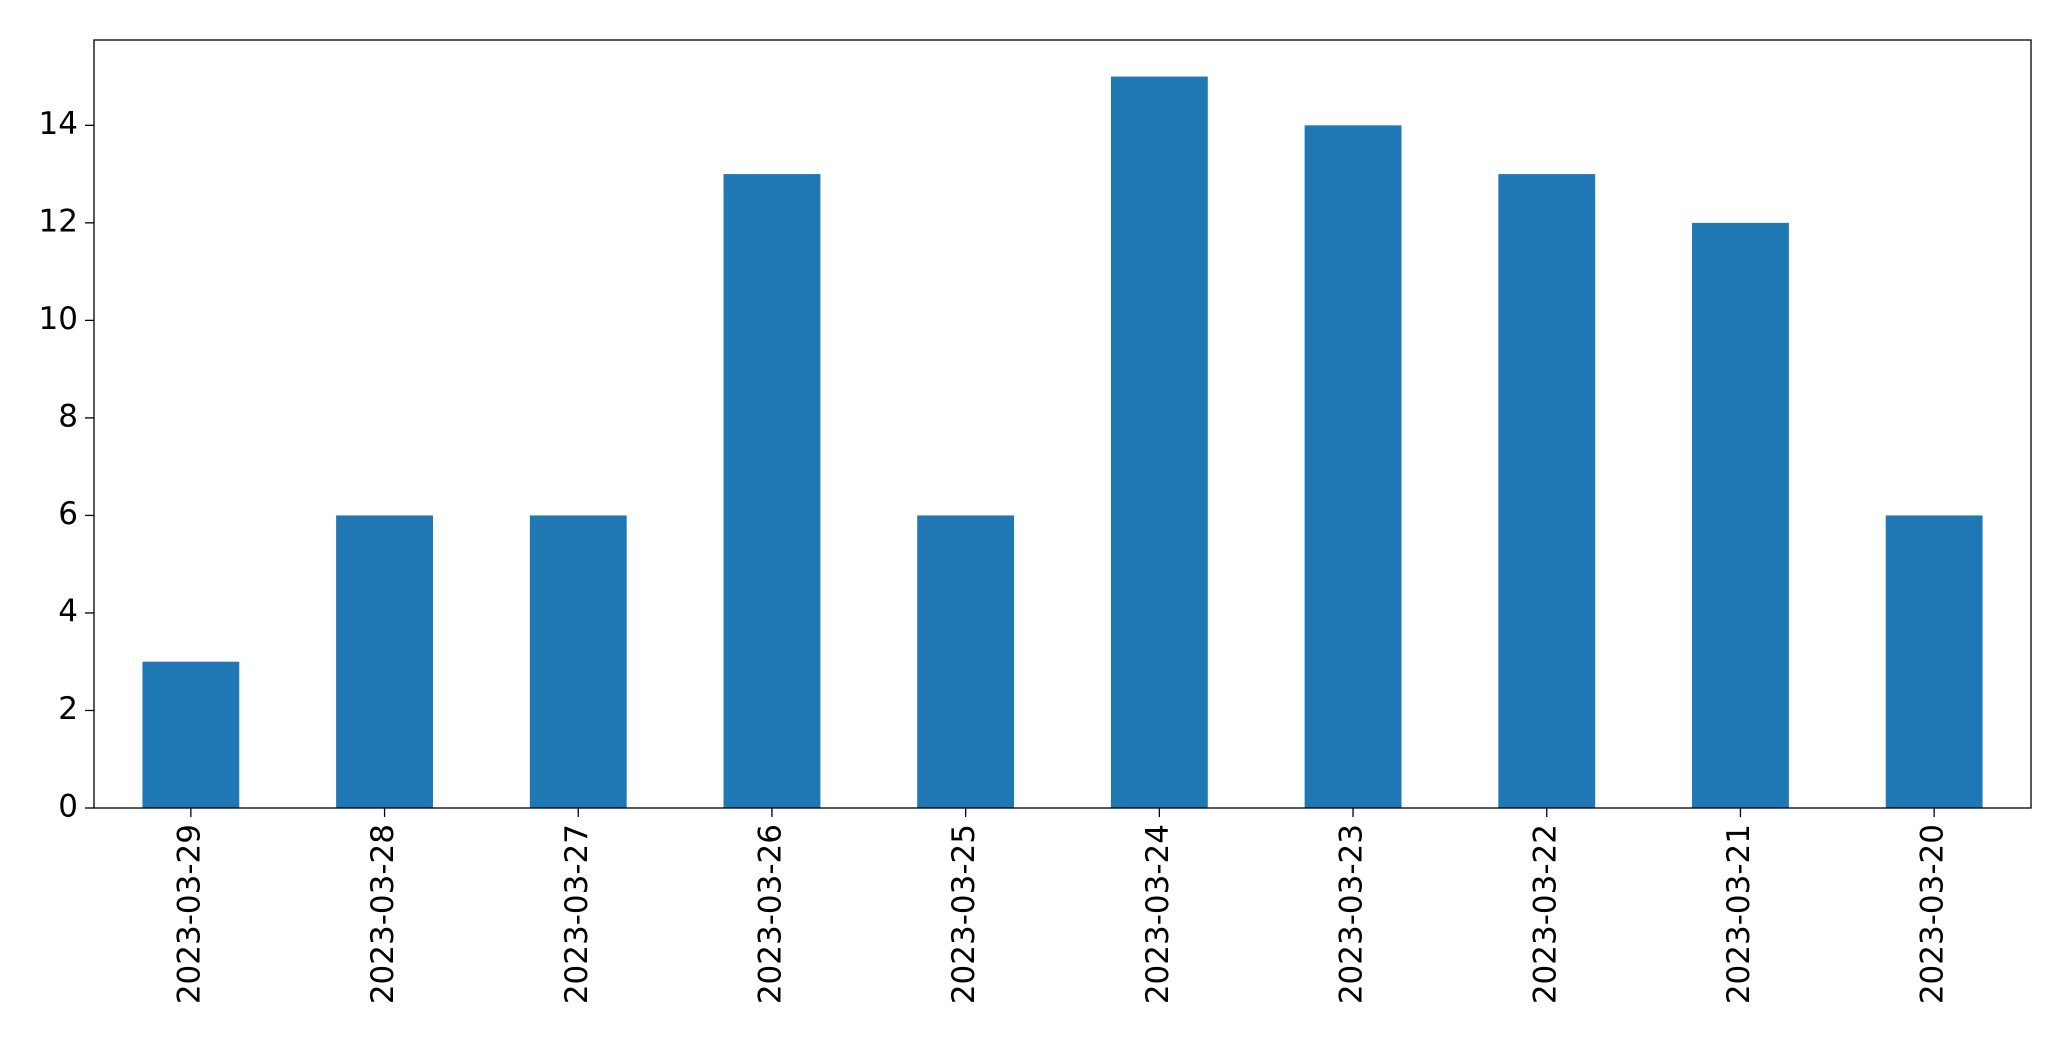  What do you see at coordinates (68, 611) in the screenshot?
I see `y-tick-label: 4` at bounding box center [68, 611].